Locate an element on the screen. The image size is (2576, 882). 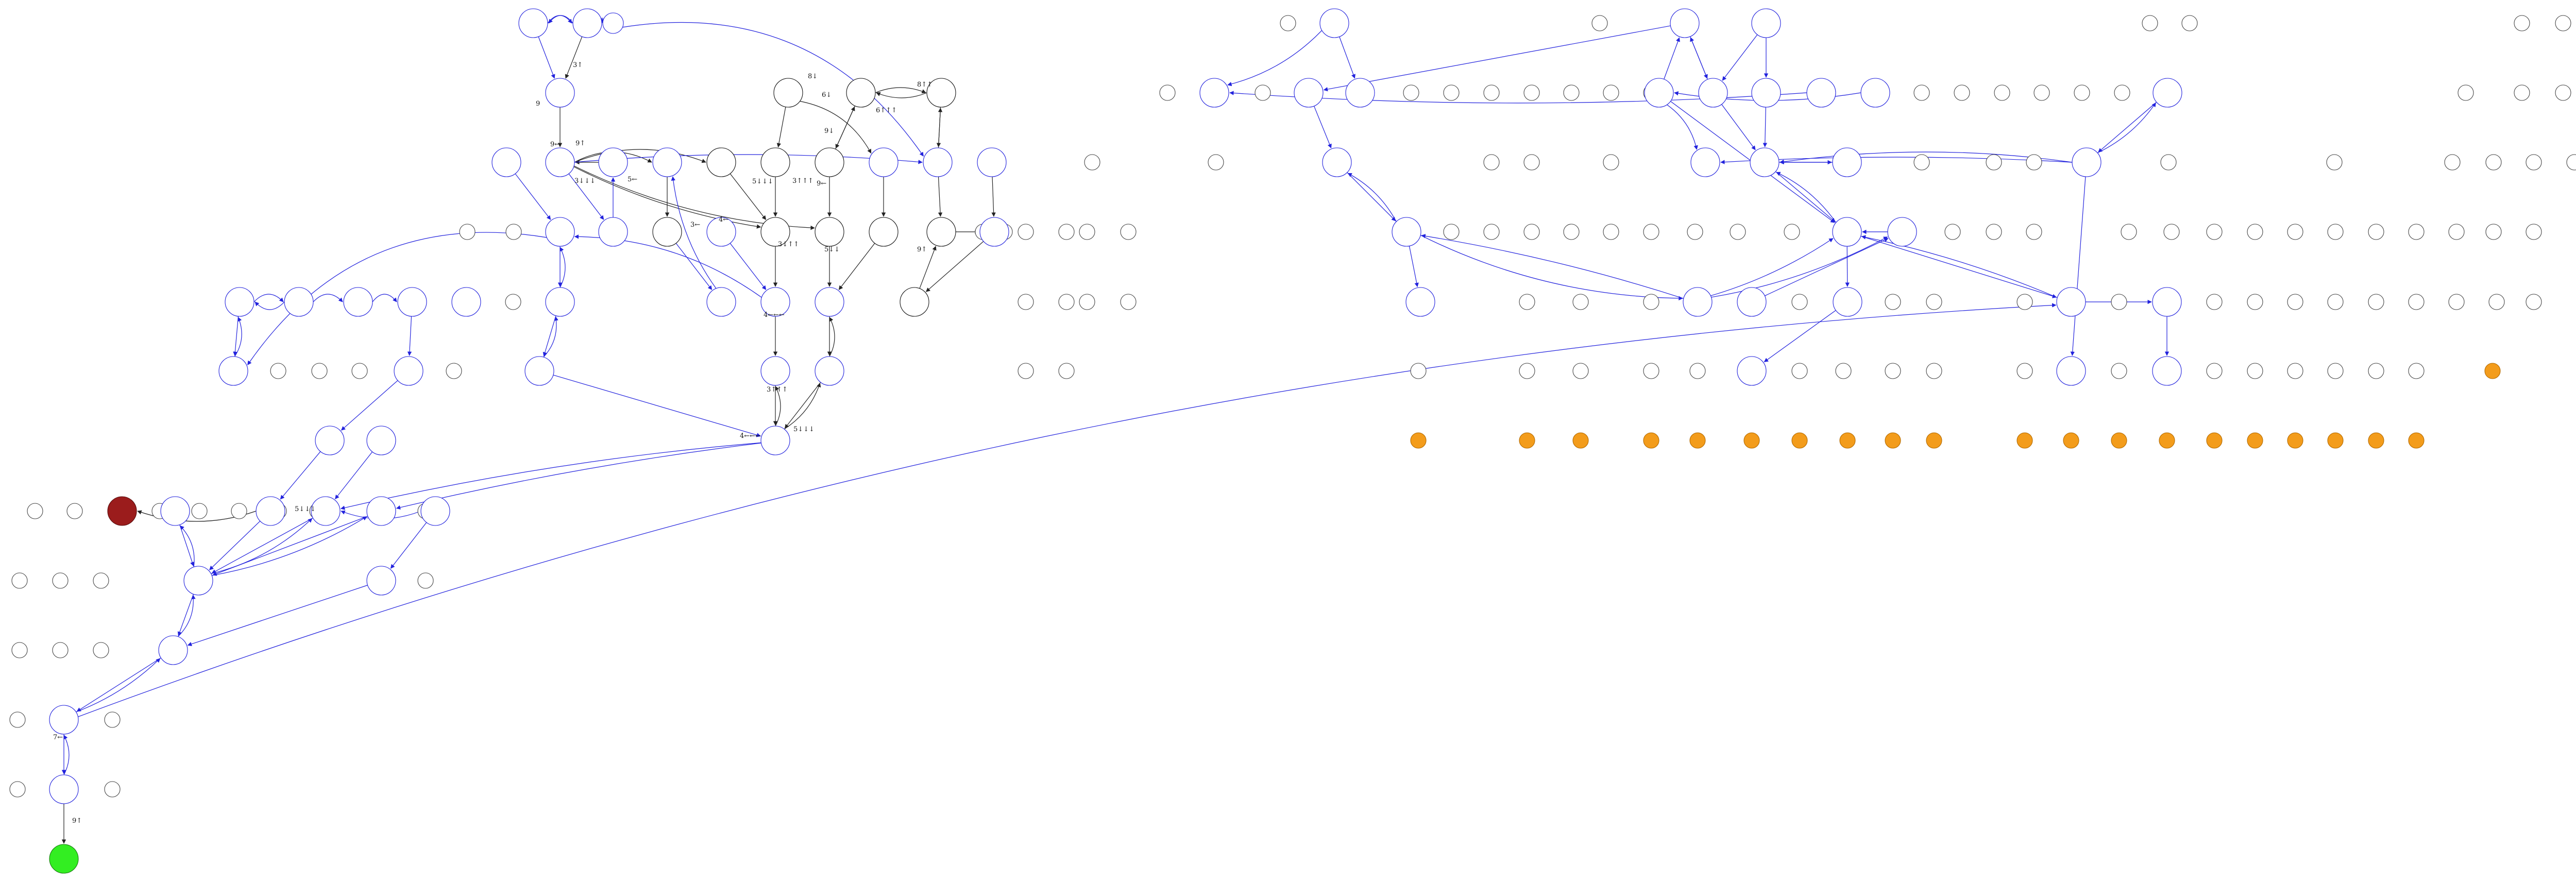
edge-e1-to-d1 is located at coordinates (563, 268).